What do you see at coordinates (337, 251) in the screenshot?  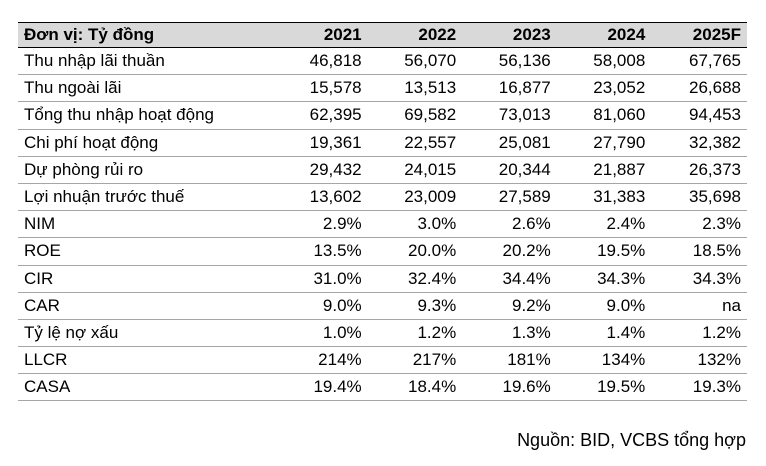 I see `cell-value: 13.5%` at bounding box center [337, 251].